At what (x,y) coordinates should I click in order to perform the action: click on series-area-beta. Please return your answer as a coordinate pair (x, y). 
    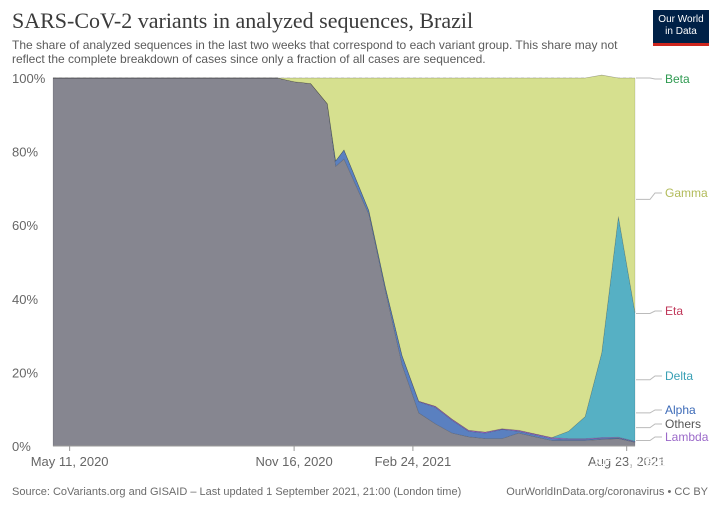
    Looking at the image, I should click on (344, 76).